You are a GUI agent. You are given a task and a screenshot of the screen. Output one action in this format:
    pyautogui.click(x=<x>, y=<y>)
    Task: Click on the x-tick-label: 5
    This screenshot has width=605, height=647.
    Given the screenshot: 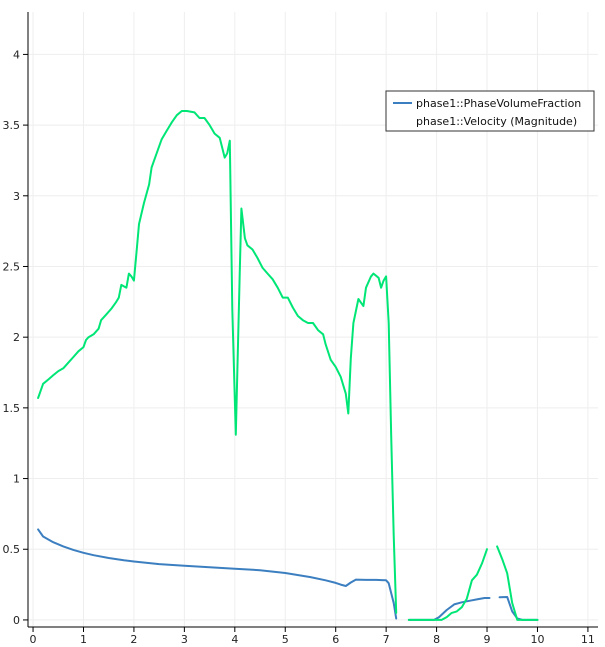 What is the action you would take?
    pyautogui.click(x=285, y=639)
    